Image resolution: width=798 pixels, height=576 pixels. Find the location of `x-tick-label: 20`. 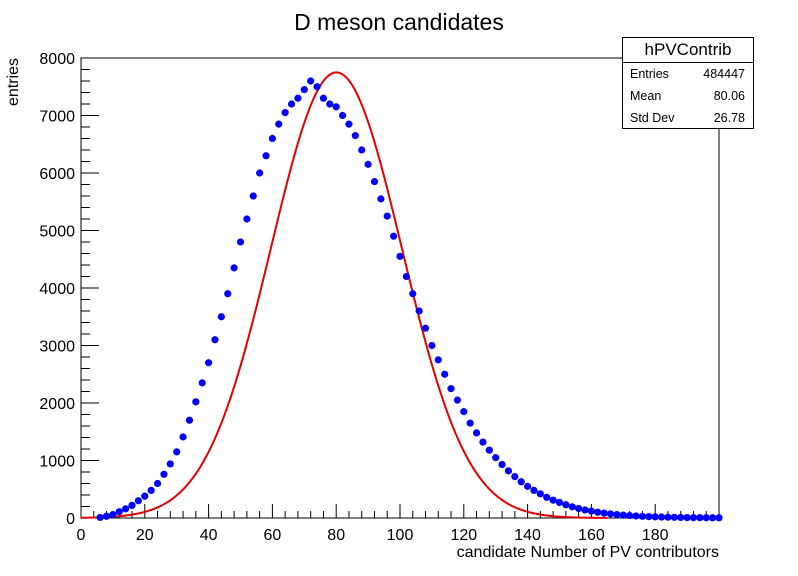

x-tick-label: 20 is located at coordinates (145, 535).